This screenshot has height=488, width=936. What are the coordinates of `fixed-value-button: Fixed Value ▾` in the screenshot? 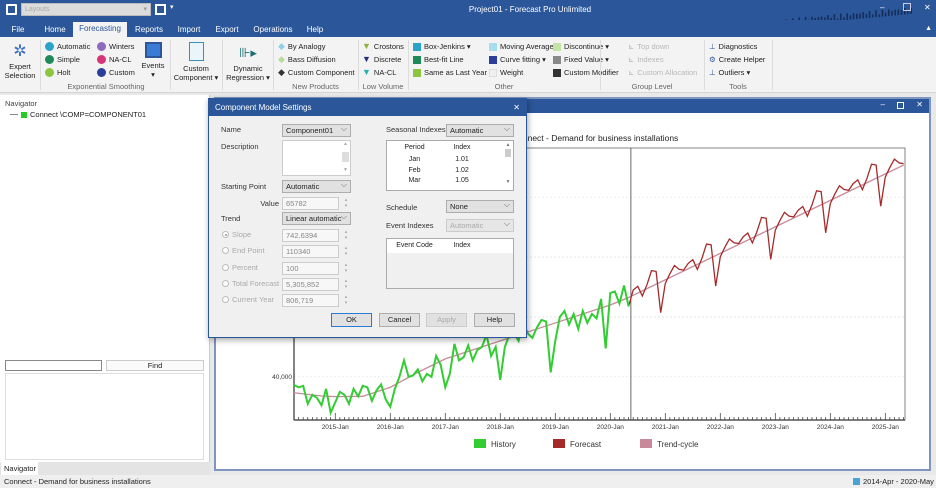 It's located at (581, 59).